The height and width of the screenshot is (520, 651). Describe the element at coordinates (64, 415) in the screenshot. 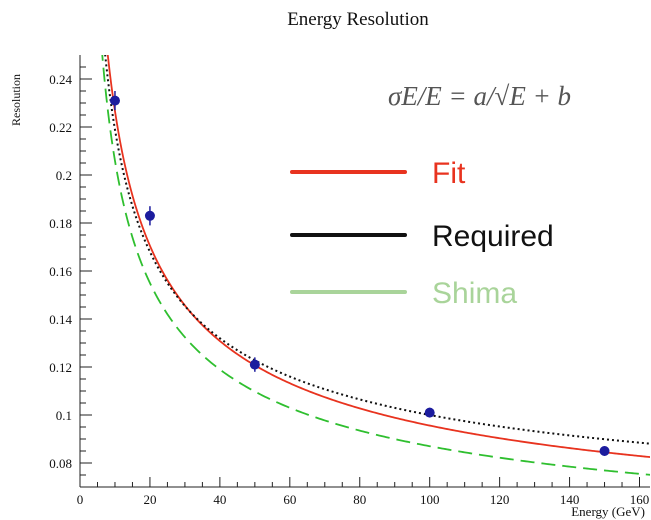

I see `y-tick-label: 0.1` at that location.